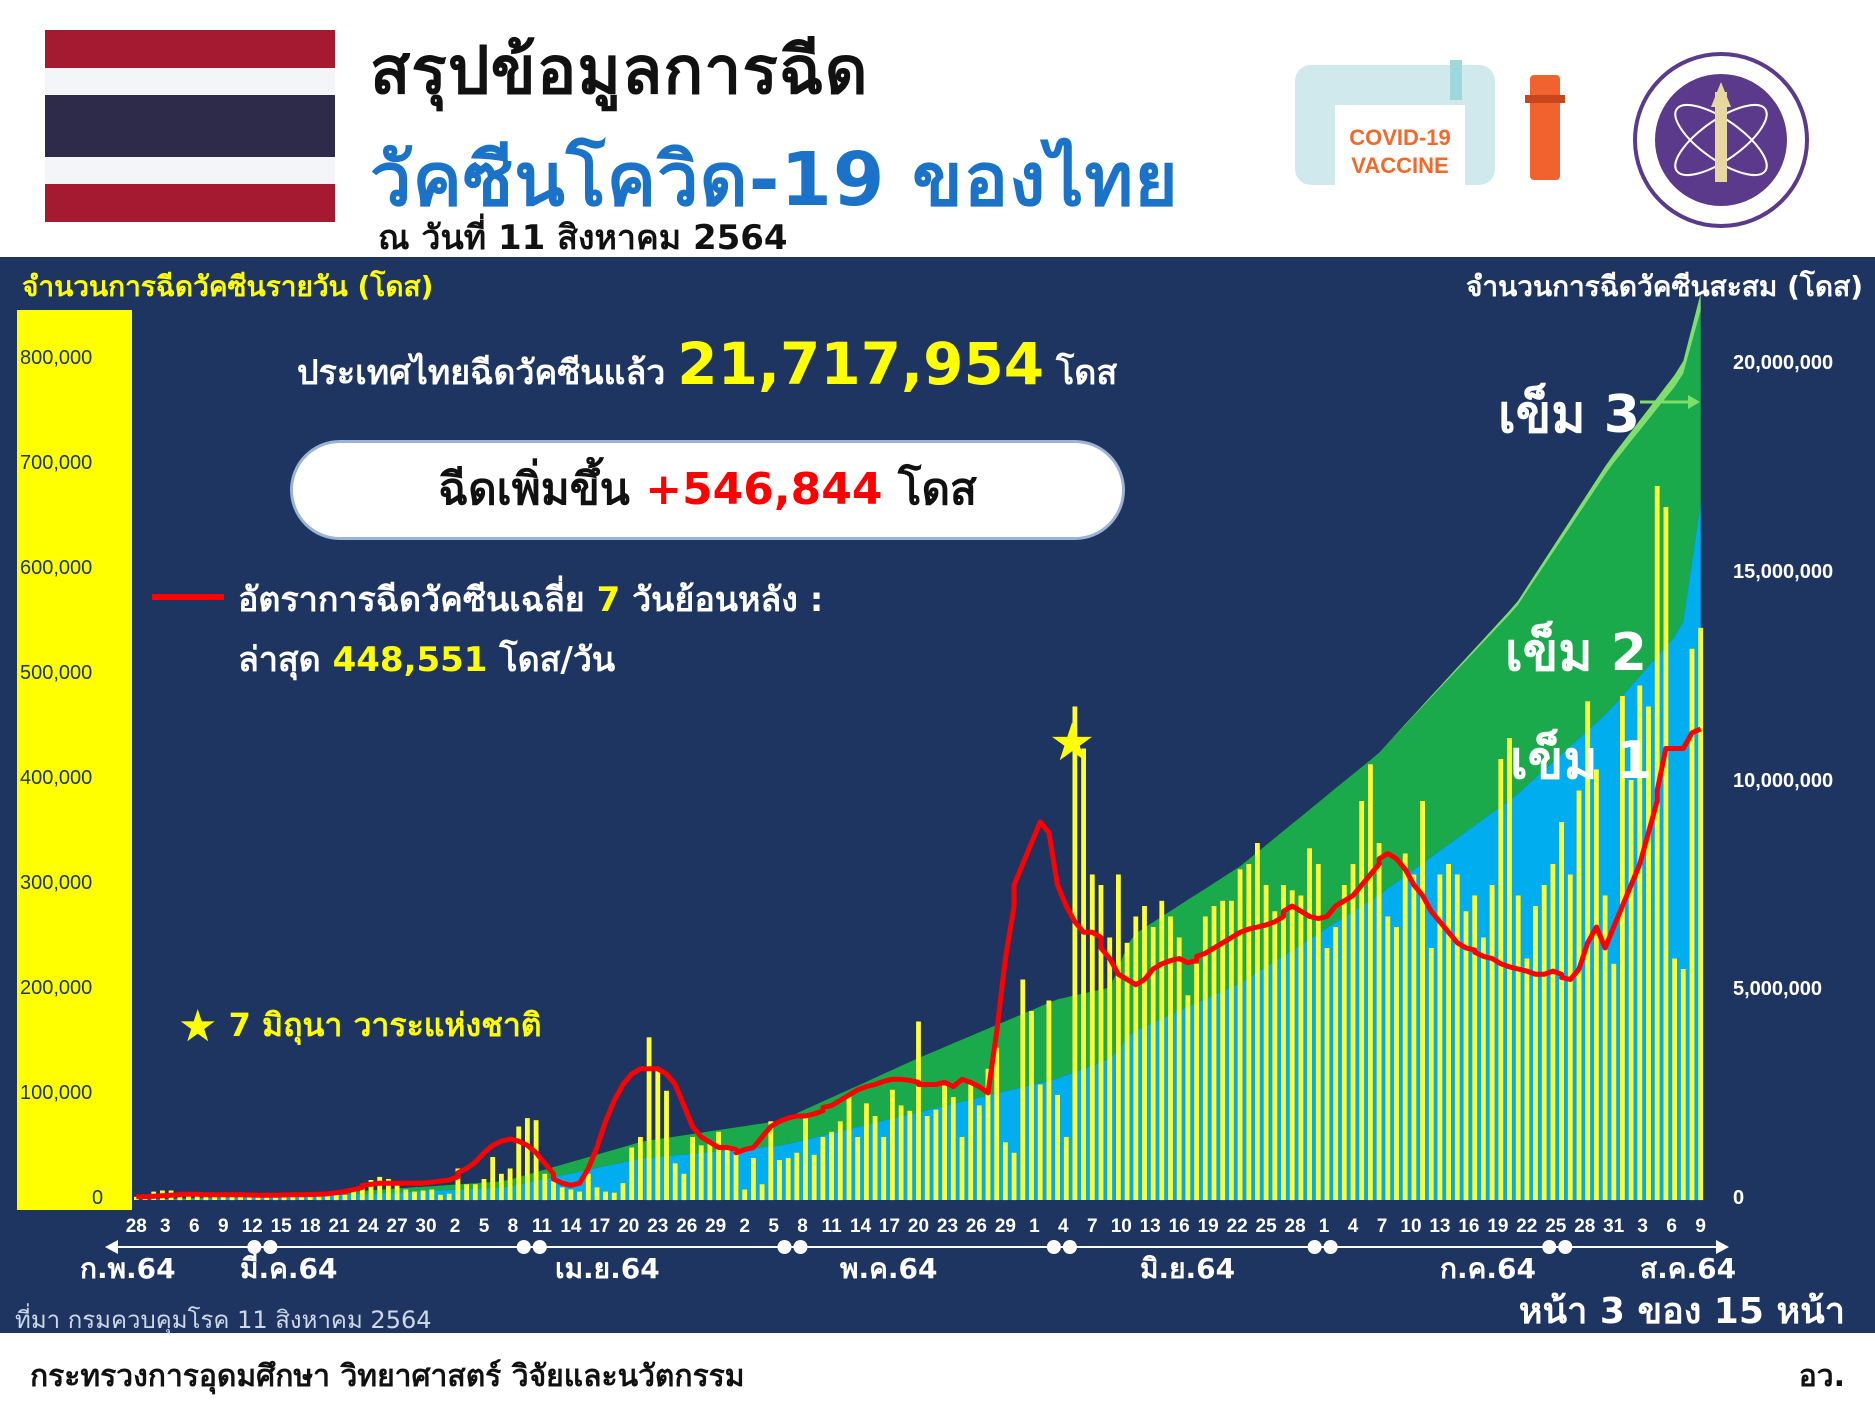 This screenshot has width=1875, height=1407. Describe the element at coordinates (1783, 363) in the screenshot. I see `right-axis-tick: 20,000,000` at that location.